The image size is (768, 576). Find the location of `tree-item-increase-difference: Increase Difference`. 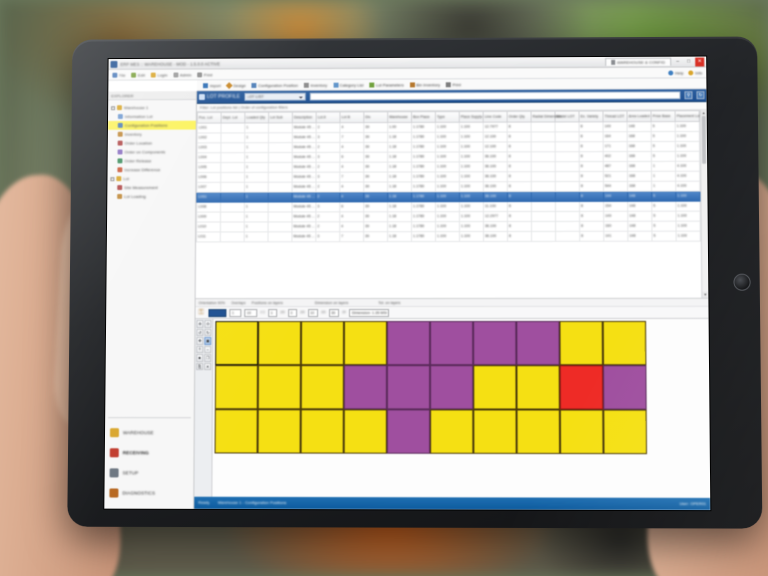

tree-item-increase-difference: Increase Difference is located at coordinates (152, 169).